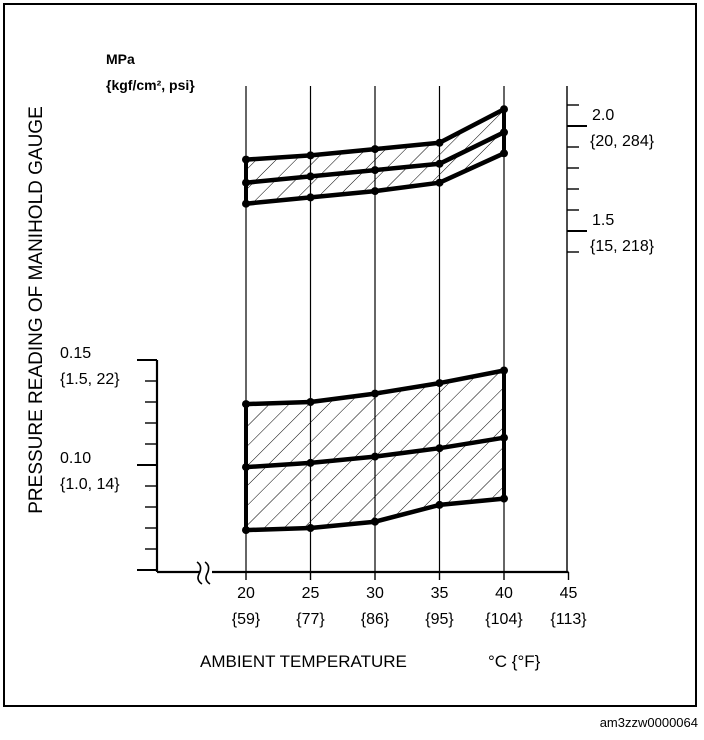 The image size is (704, 740). What do you see at coordinates (603, 115) in the screenshot?
I see `y-high-tick-label-2.0: 2.0` at bounding box center [603, 115].